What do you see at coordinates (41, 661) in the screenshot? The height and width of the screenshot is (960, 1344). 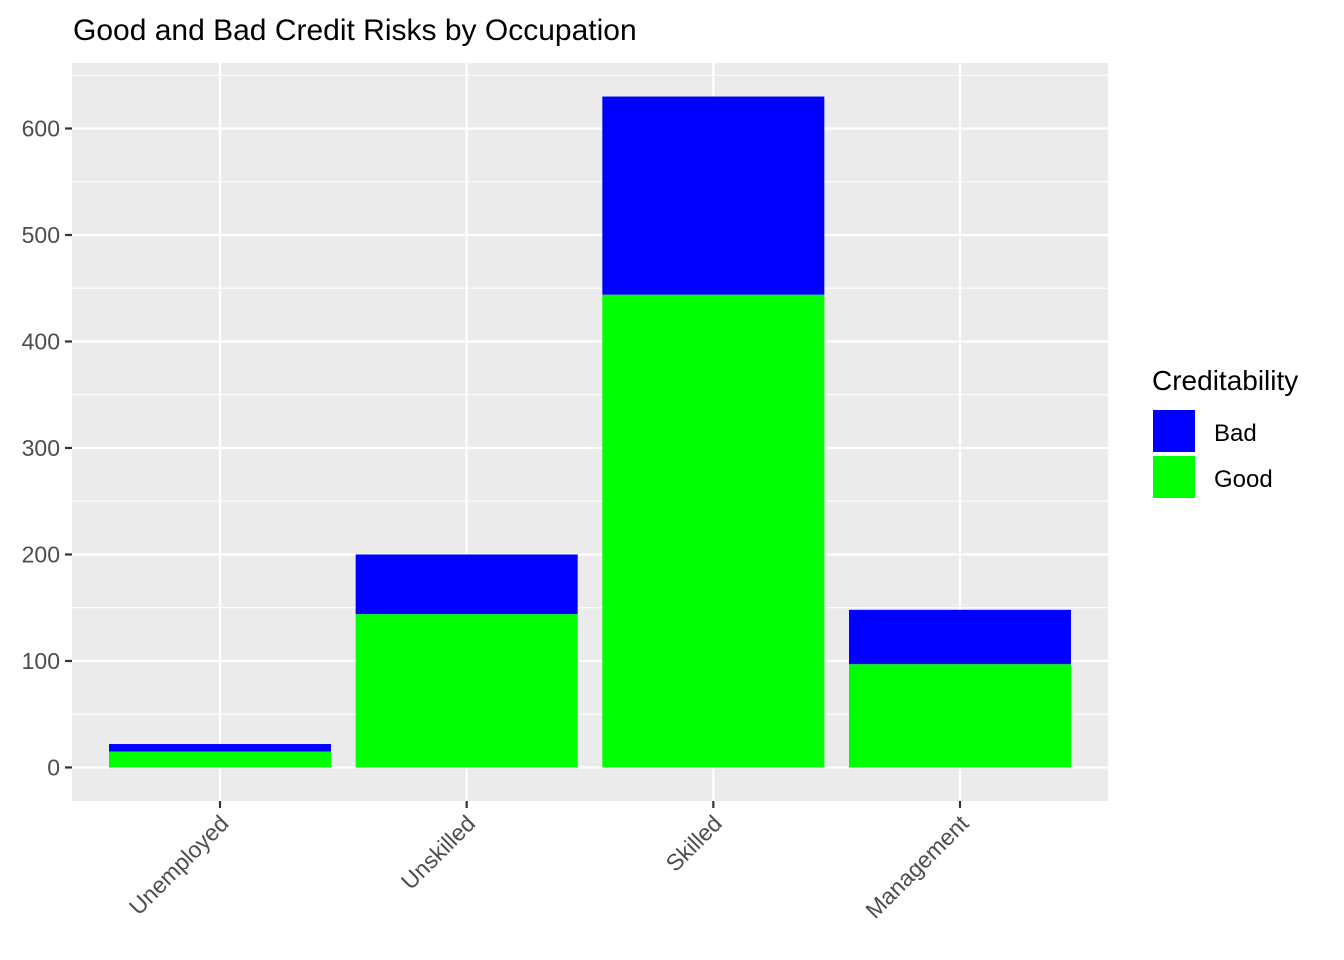 I see `y-tick-label: 100` at bounding box center [41, 661].